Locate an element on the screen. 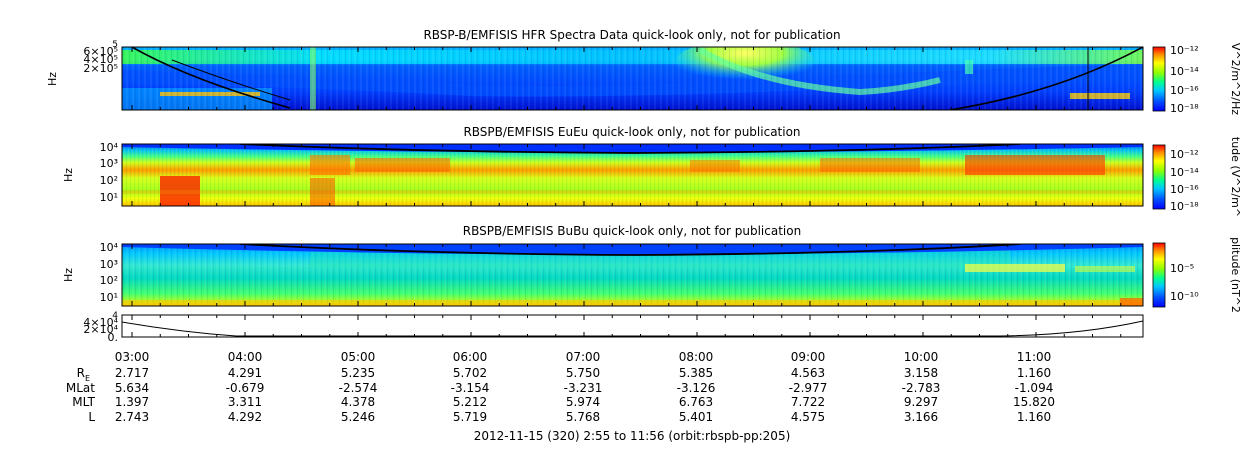  ephem-value: 2.743 is located at coordinates (132, 417).